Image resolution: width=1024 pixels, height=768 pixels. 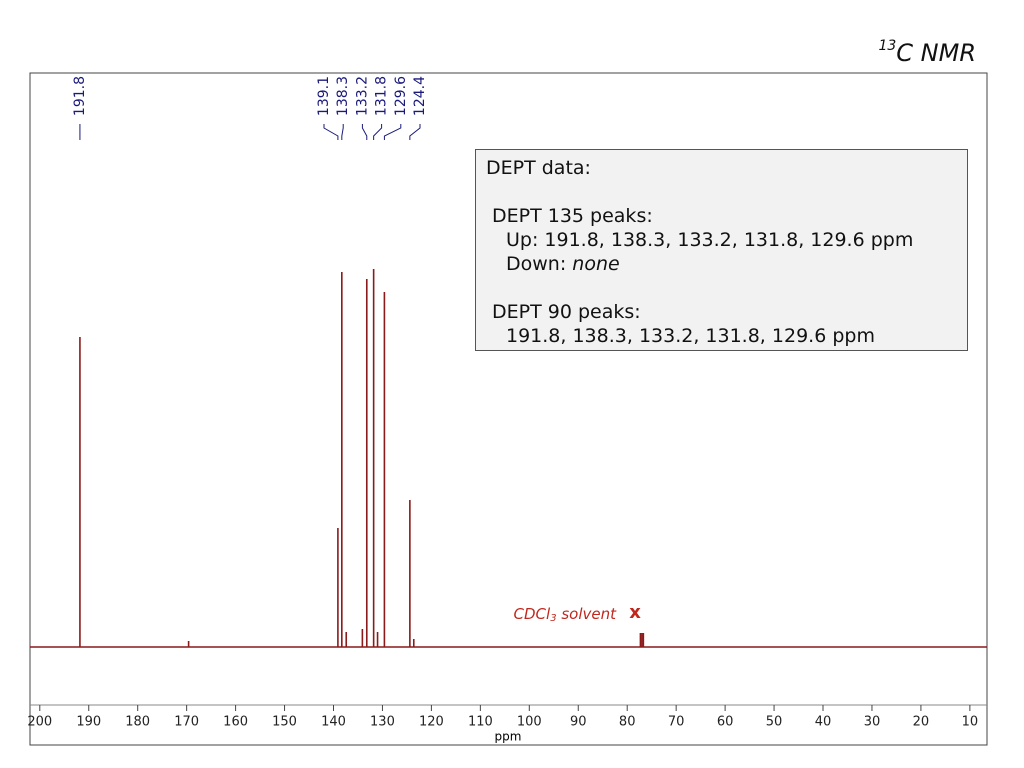 What do you see at coordinates (420, 96) in the screenshot?
I see `peak-label: 124.4` at bounding box center [420, 96].